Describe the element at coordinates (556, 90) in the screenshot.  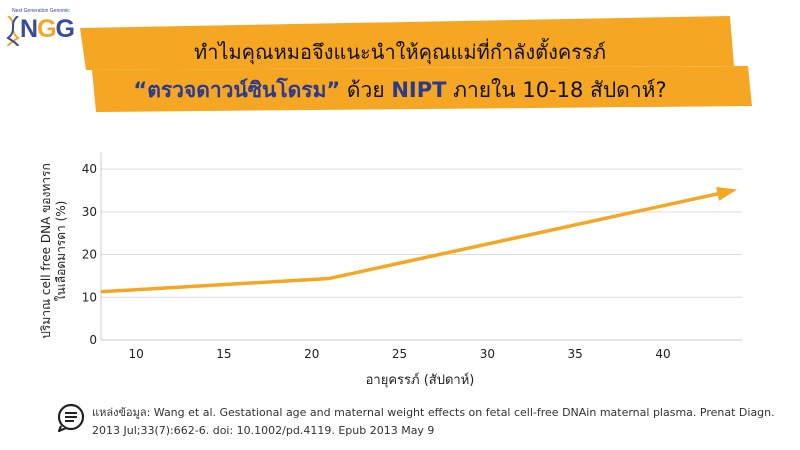
I see `title-end: ภายใน 10-18 สัปดาห์?` at that location.